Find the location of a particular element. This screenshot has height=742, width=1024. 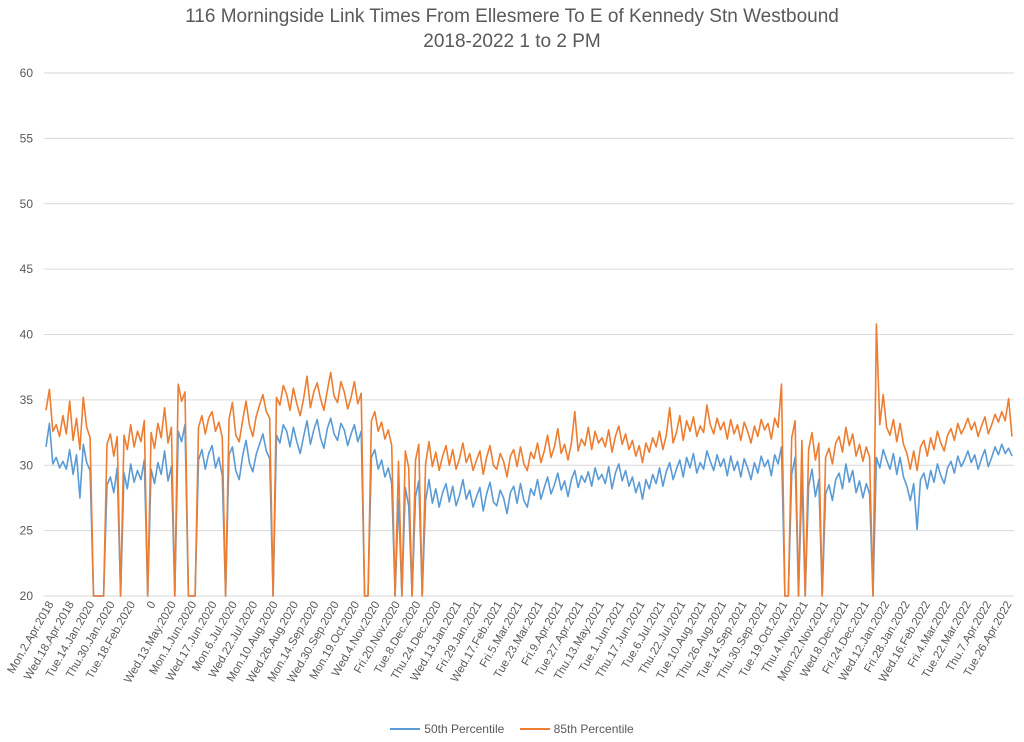

legend-item-85th: 85th Percentile is located at coordinates (576, 729).